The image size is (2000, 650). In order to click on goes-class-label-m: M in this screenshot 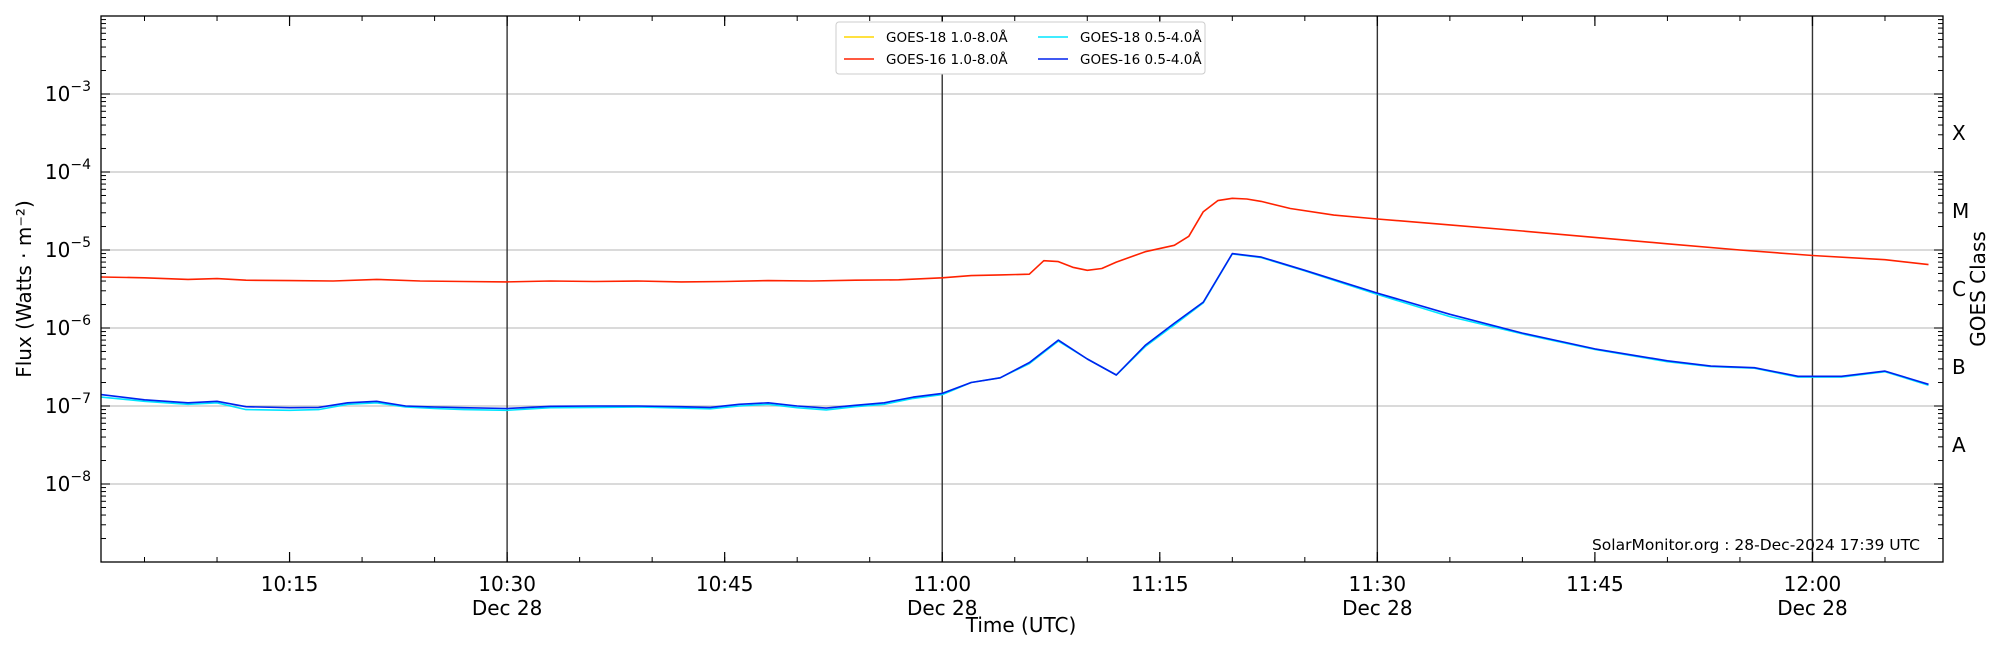, I will do `click(1960, 211)`.